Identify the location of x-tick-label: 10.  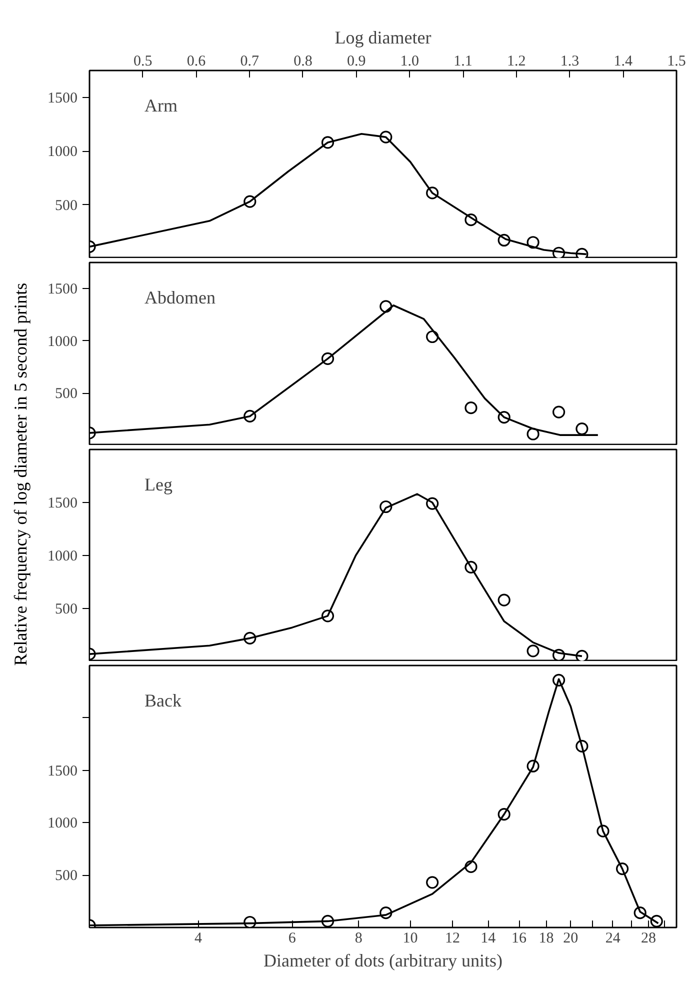
(410, 938).